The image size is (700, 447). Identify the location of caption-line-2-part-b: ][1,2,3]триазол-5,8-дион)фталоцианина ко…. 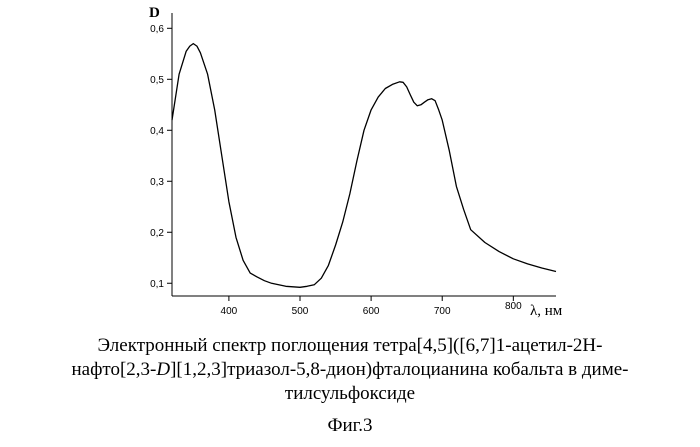
(399, 369).